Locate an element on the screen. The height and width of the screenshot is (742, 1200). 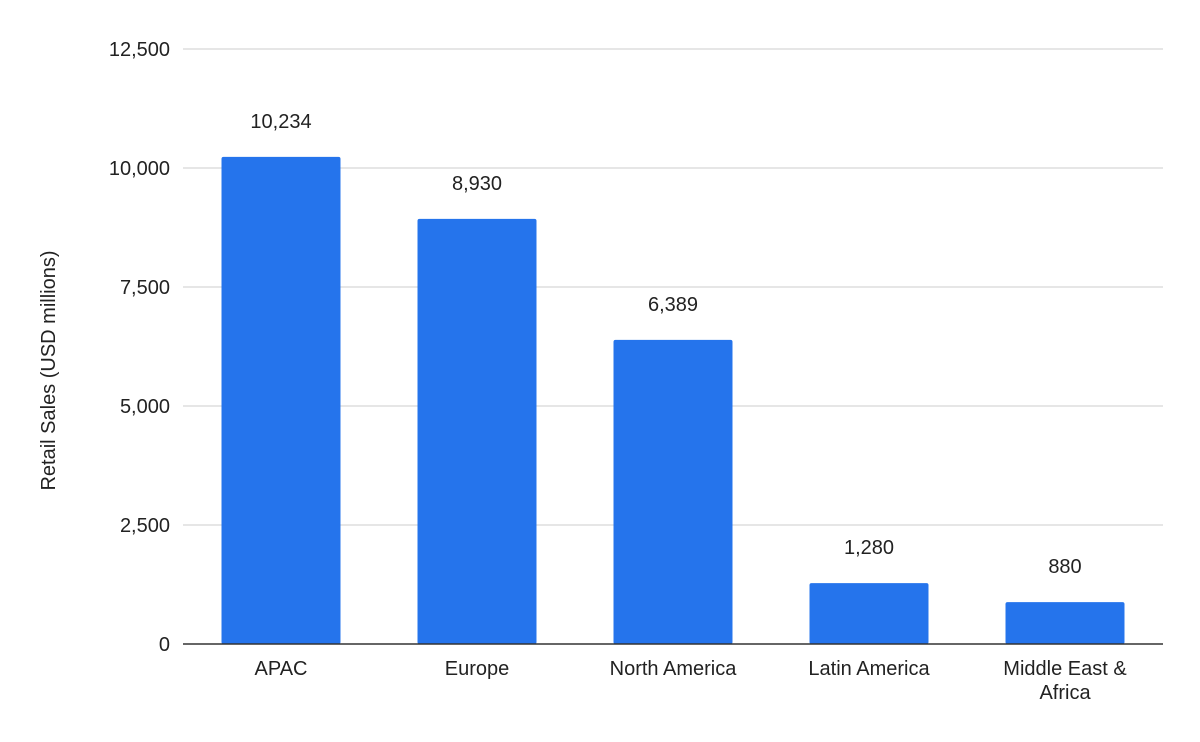
y-tick-label: 12,500 is located at coordinates (139, 50).